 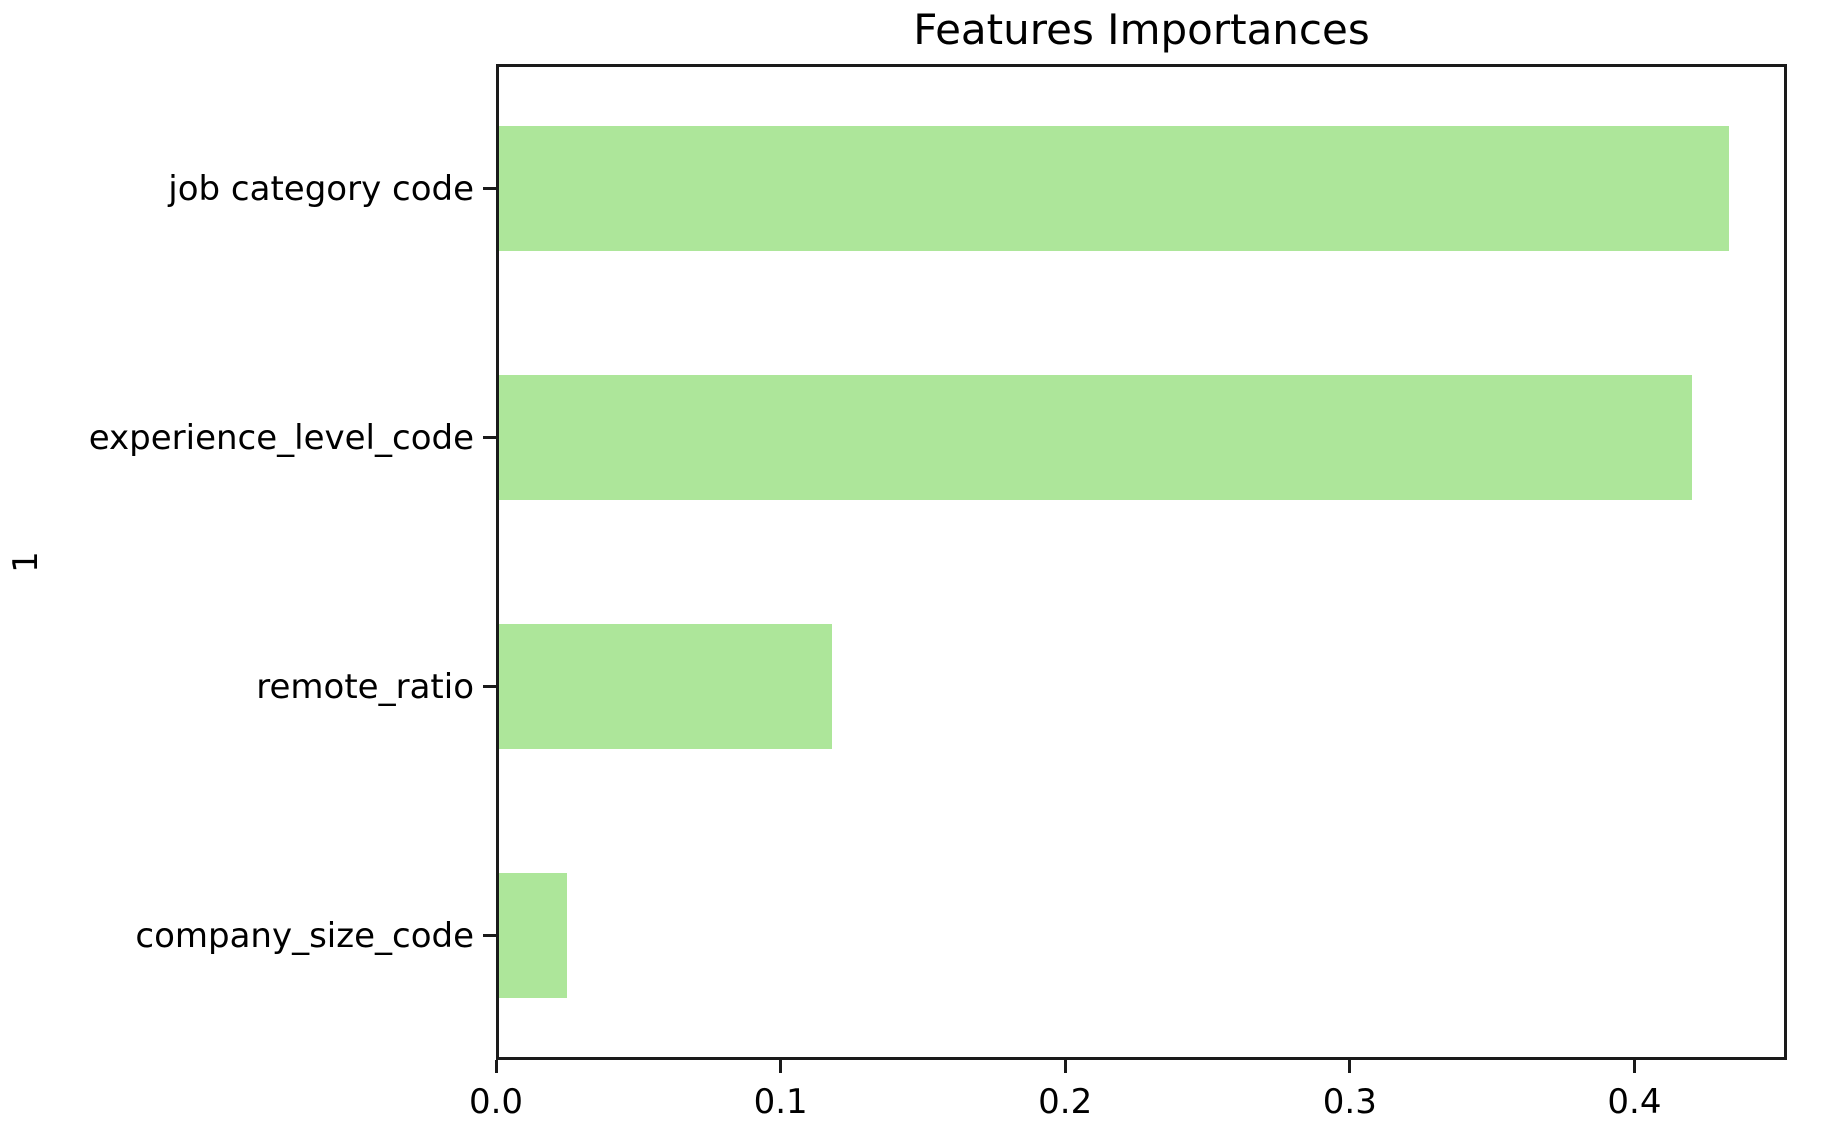 I want to click on bar-remote-ratio, so click(x=665, y=686).